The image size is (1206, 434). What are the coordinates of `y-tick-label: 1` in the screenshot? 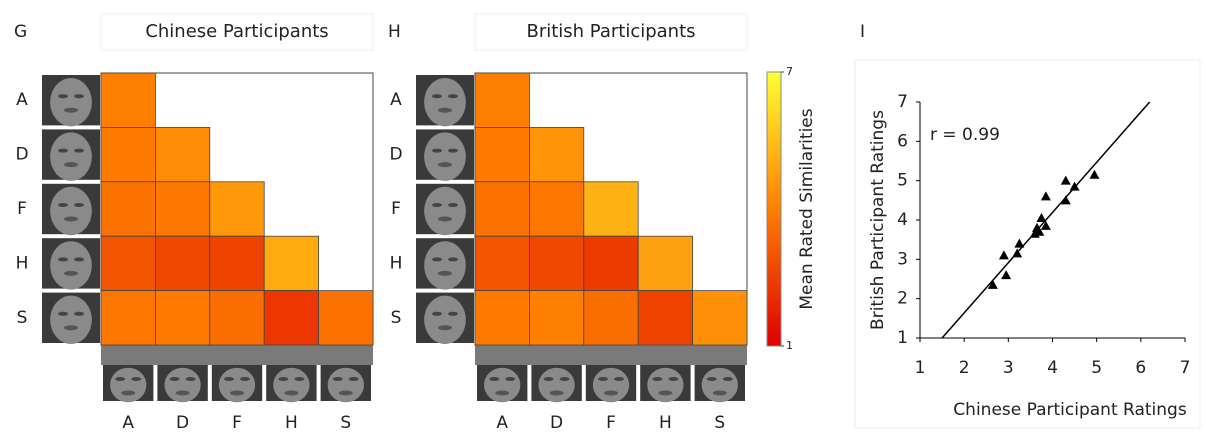 It's located at (902, 338).